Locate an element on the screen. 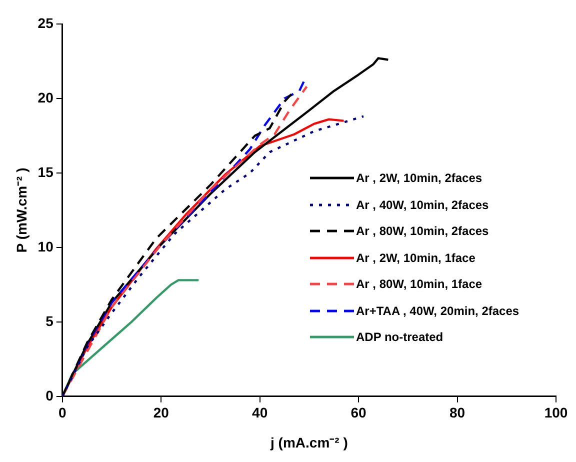 The width and height of the screenshot is (576, 462). x-tick-label: 20 is located at coordinates (161, 412).